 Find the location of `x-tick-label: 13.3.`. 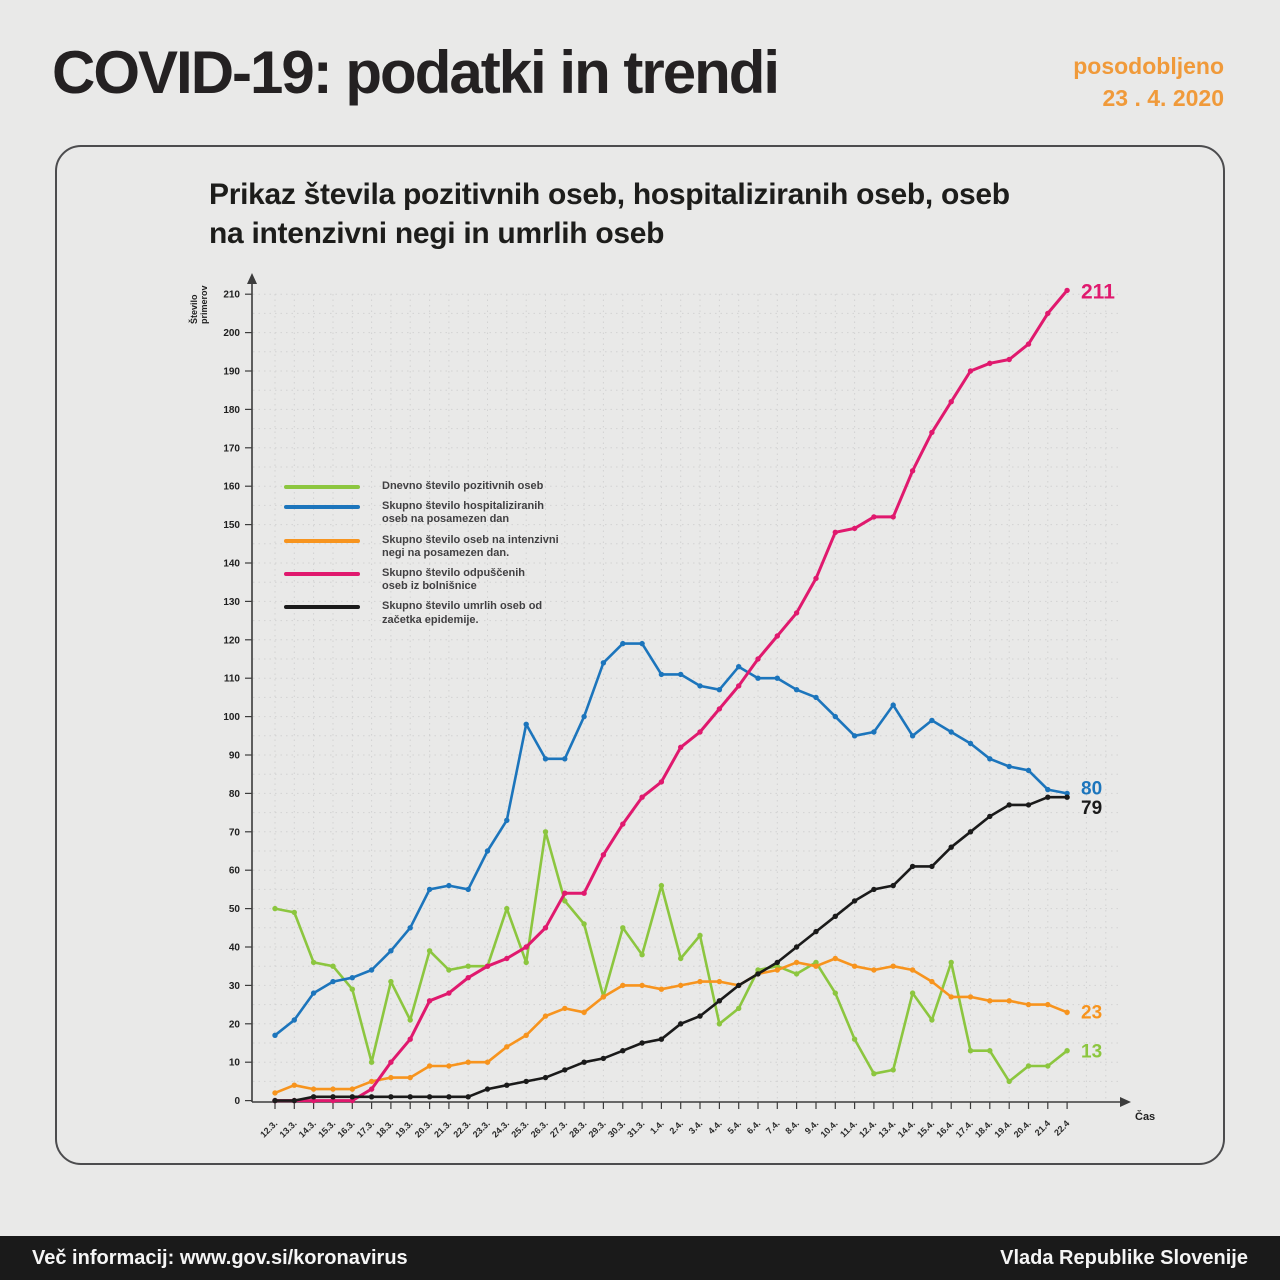

x-tick-label: 13.3. is located at coordinates (287, 1128).